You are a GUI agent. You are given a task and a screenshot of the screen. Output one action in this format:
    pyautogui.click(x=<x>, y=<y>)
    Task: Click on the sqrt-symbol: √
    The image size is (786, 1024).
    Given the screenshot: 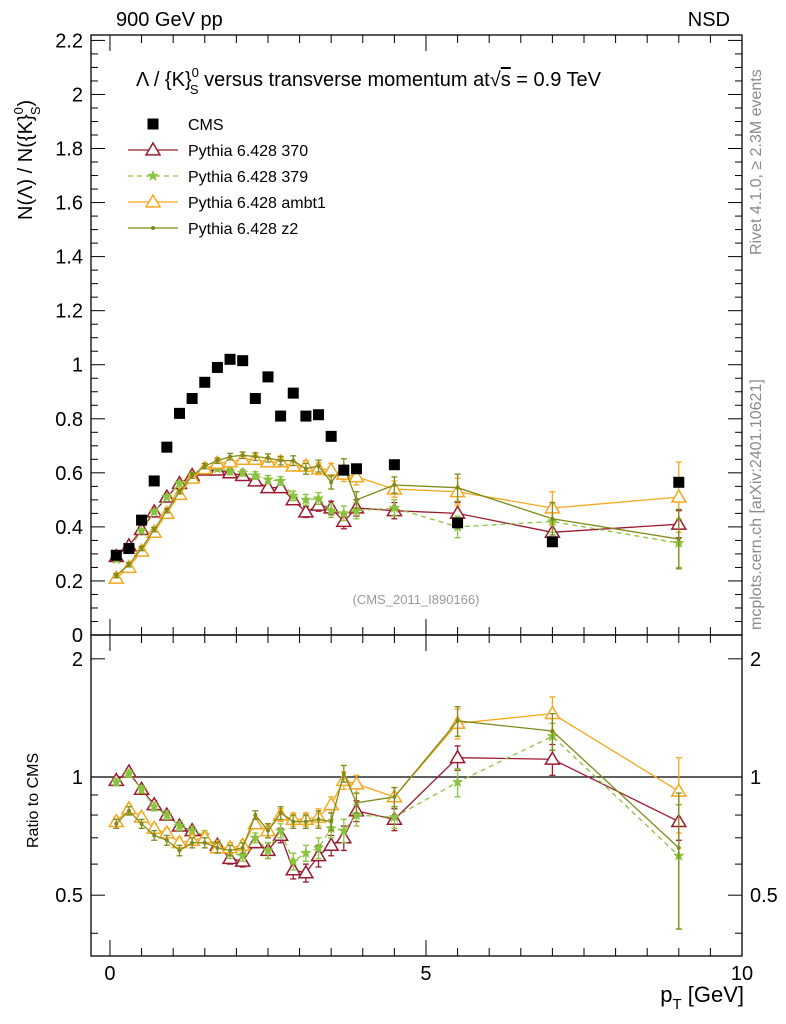 What is the action you would take?
    pyautogui.click(x=495, y=80)
    